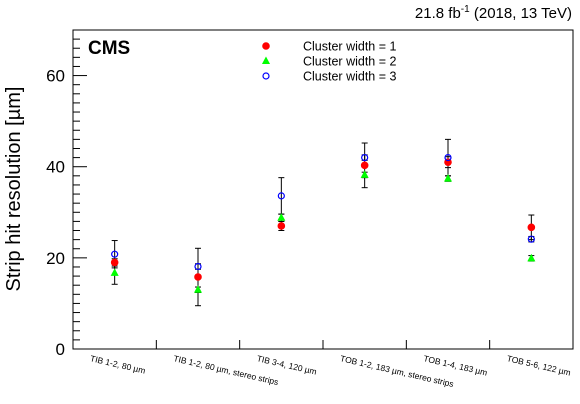  I want to click on y-axis-ticks: 0 20 40 60, so click(66, 194).